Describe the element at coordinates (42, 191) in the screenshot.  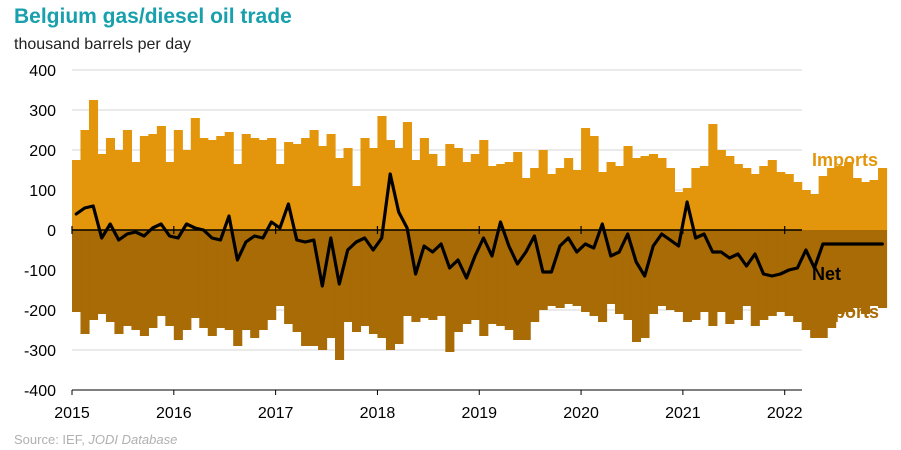
I see `y-tick-label-100: 100` at that location.